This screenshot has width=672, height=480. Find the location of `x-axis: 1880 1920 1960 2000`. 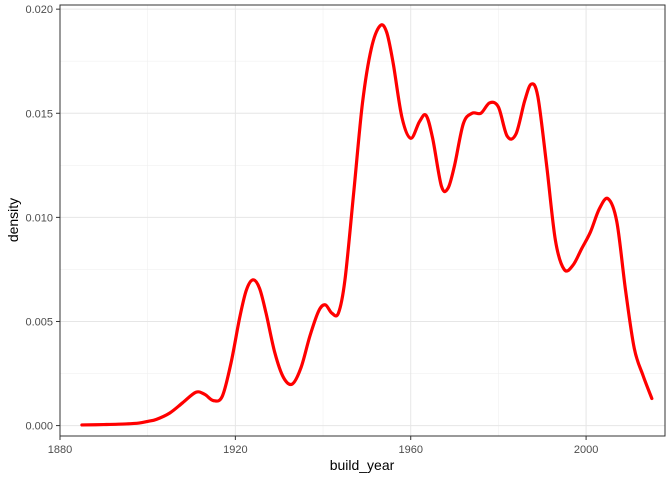

x-axis: 1880 1920 1960 2000 is located at coordinates (323, 446).